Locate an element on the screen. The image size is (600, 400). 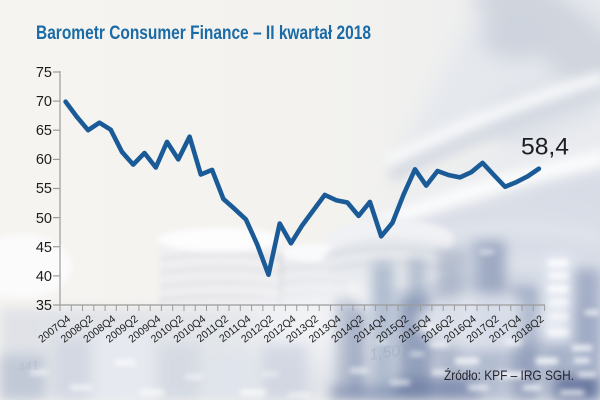
svg-text: 58,4 is located at coordinates (545, 147).